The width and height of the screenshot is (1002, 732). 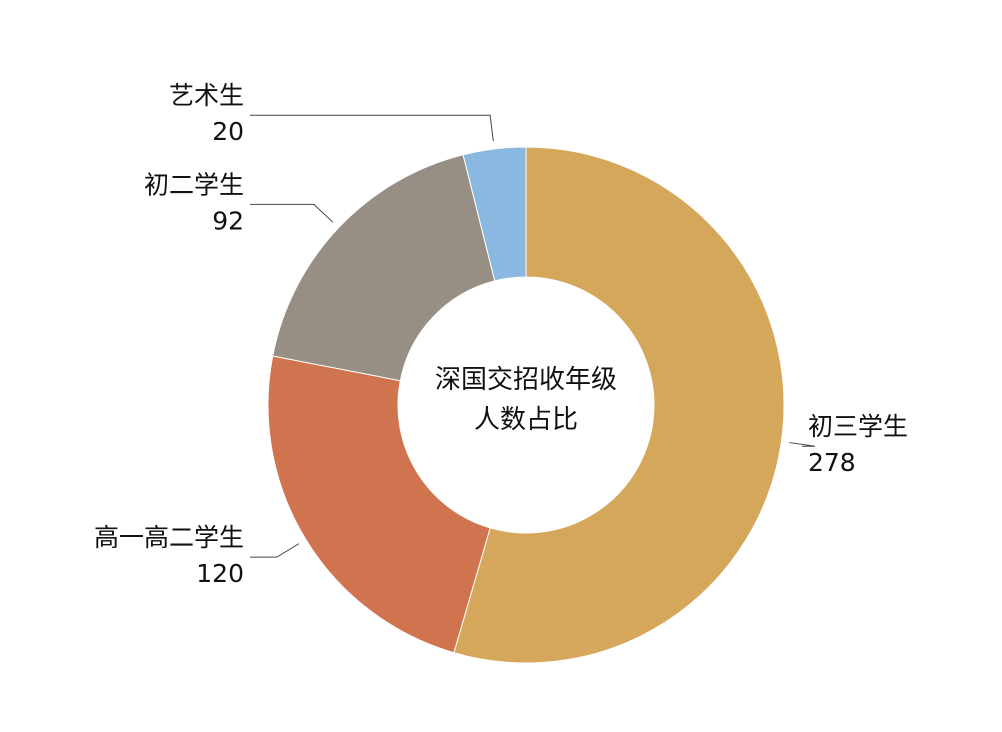 I want to click on slice-value: 278, so click(x=832, y=462).